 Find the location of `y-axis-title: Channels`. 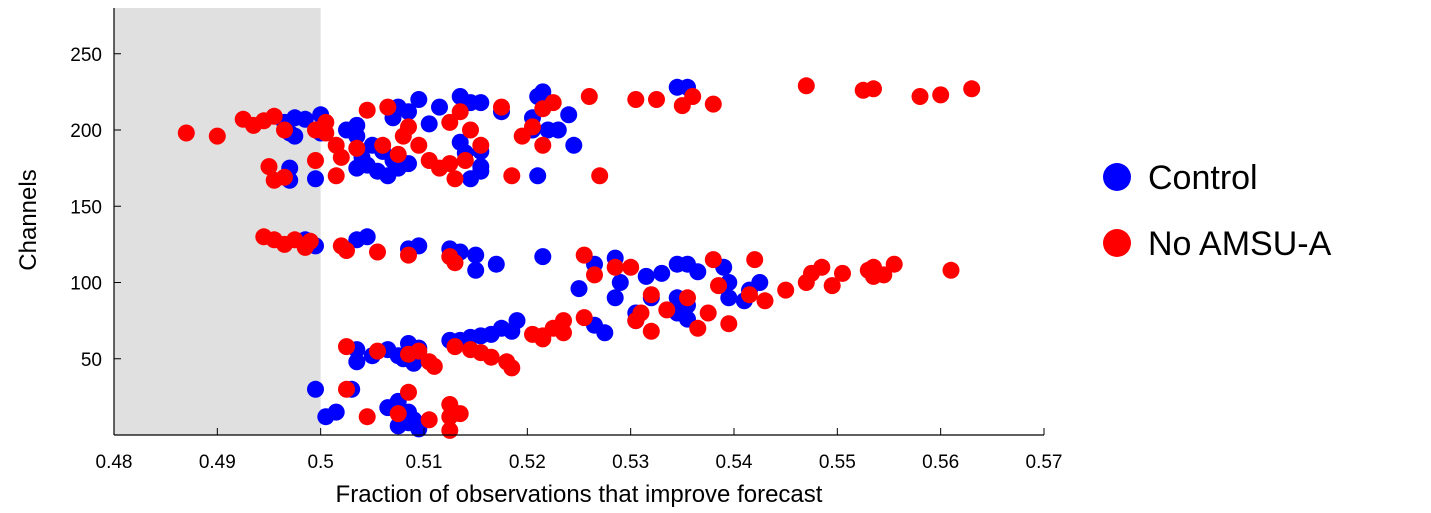

y-axis-title: Channels is located at coordinates (28, 219).